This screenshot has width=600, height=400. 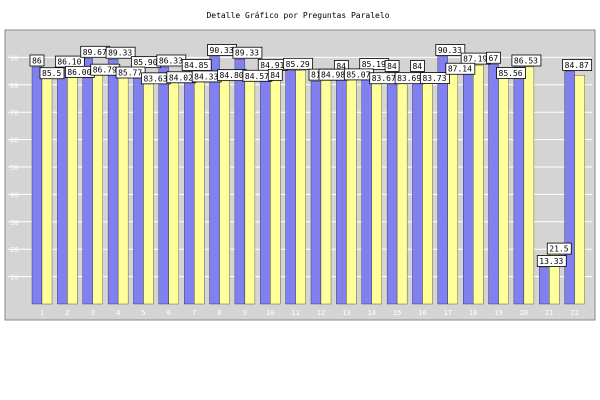 What do you see at coordinates (93, 313) in the screenshot?
I see `x-tick-label: 3` at bounding box center [93, 313].